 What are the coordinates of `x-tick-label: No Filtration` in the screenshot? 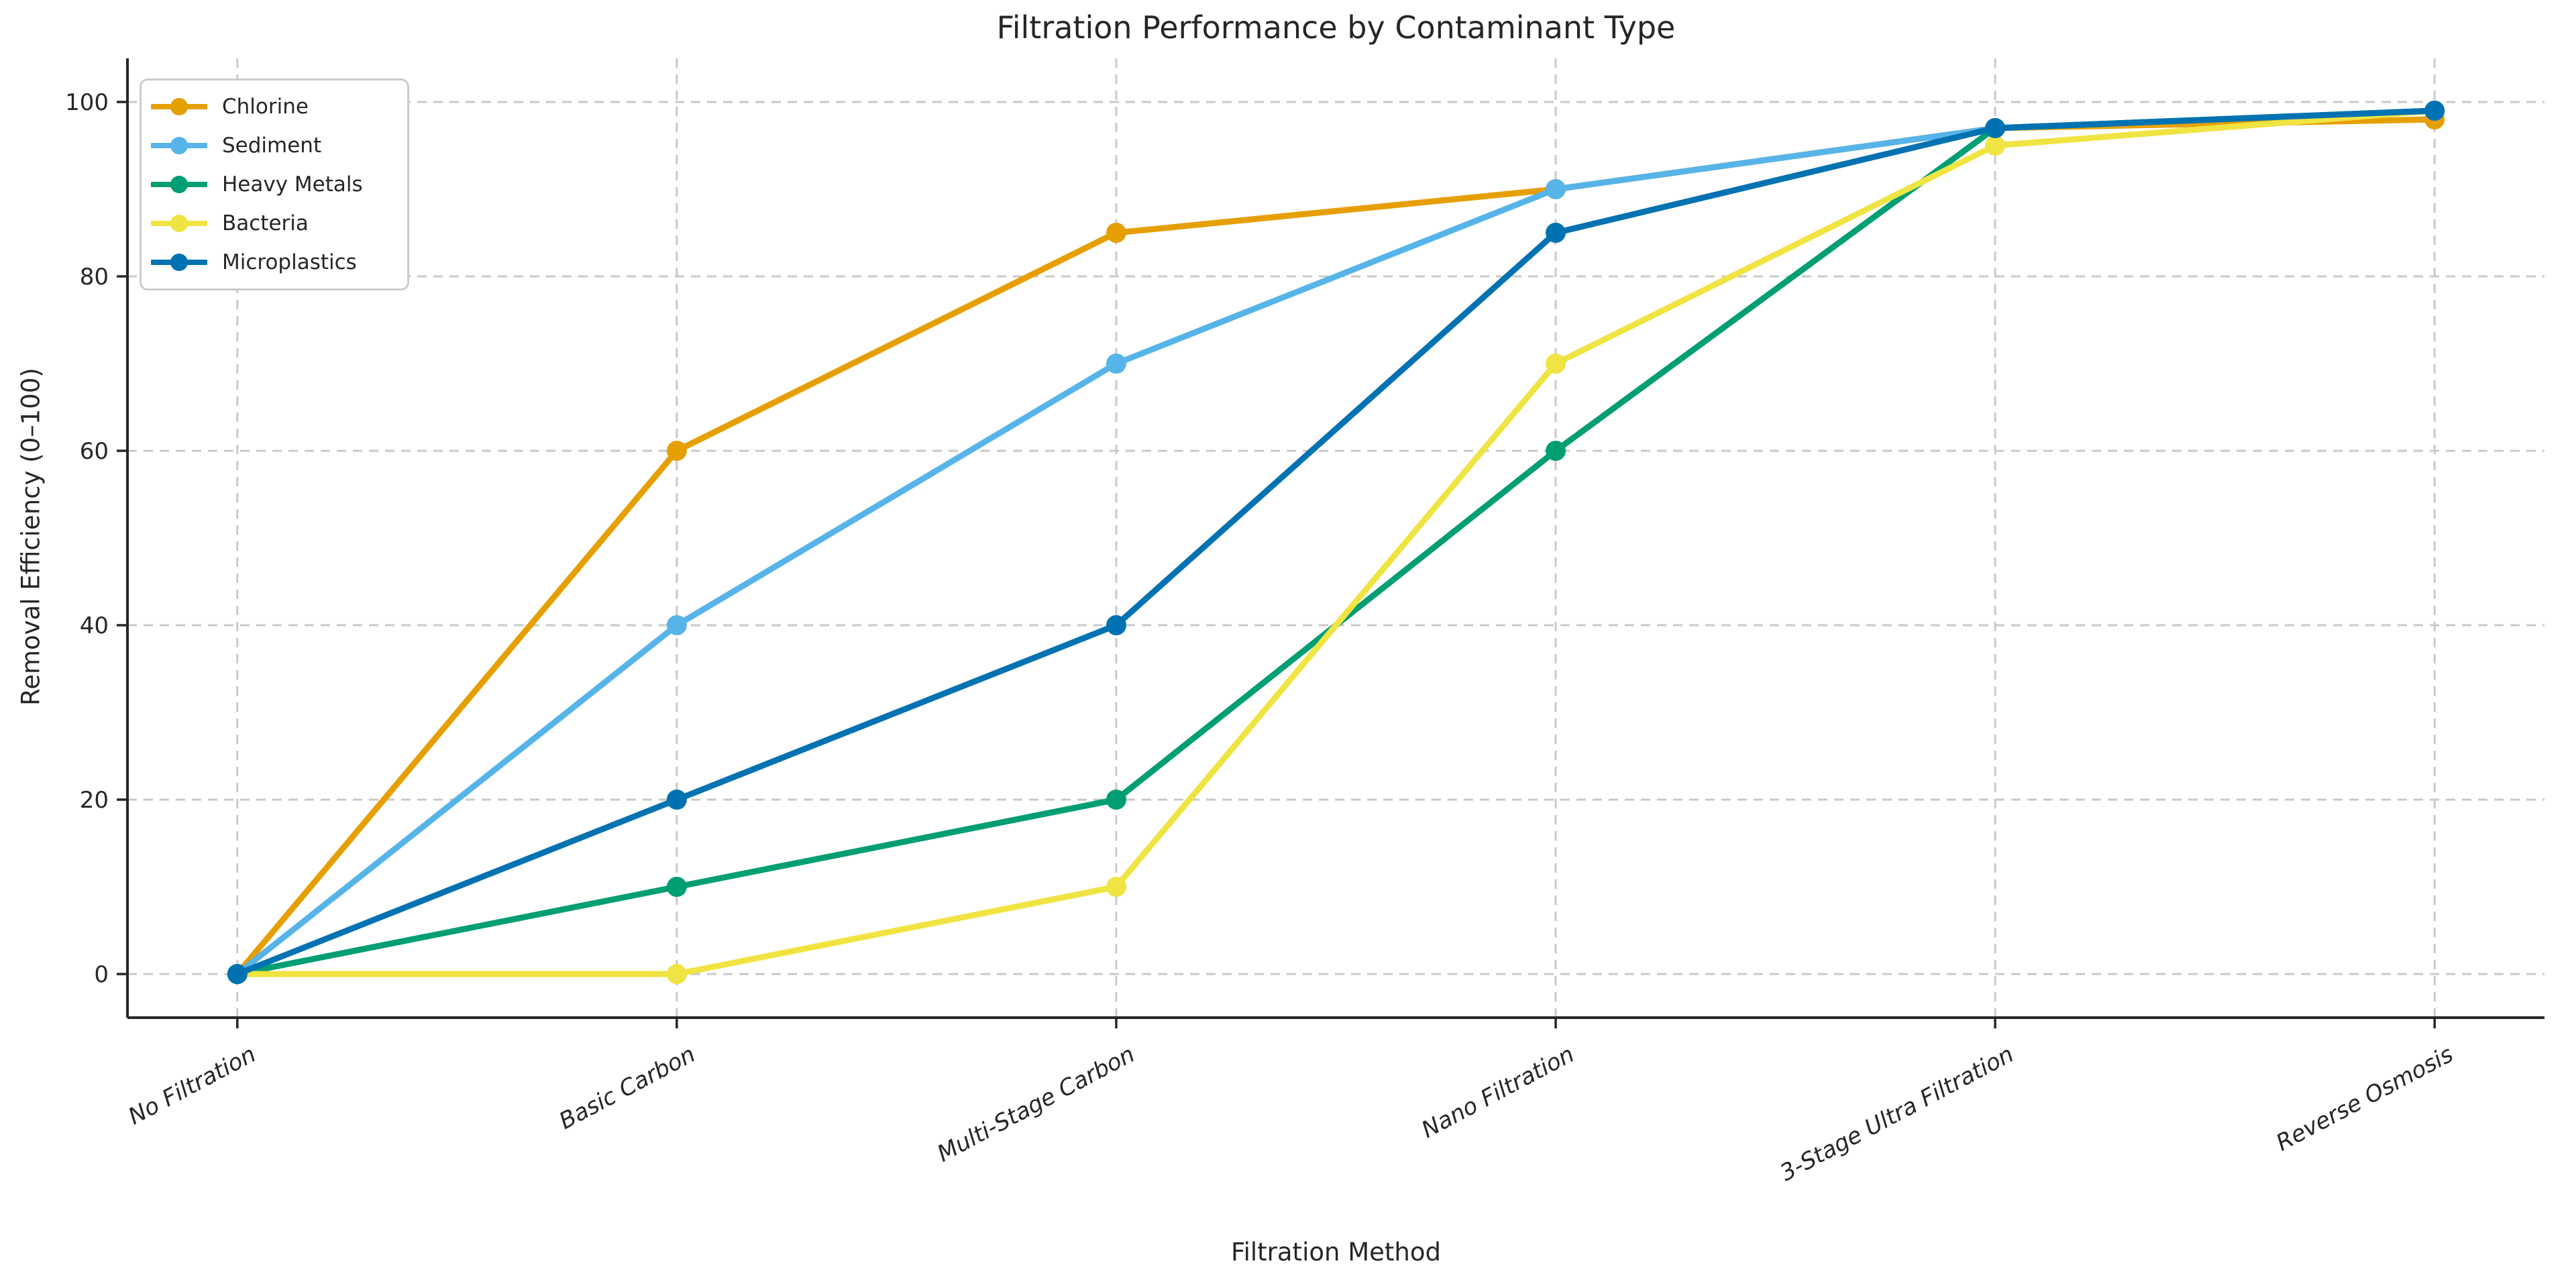 It's located at (192, 1085).